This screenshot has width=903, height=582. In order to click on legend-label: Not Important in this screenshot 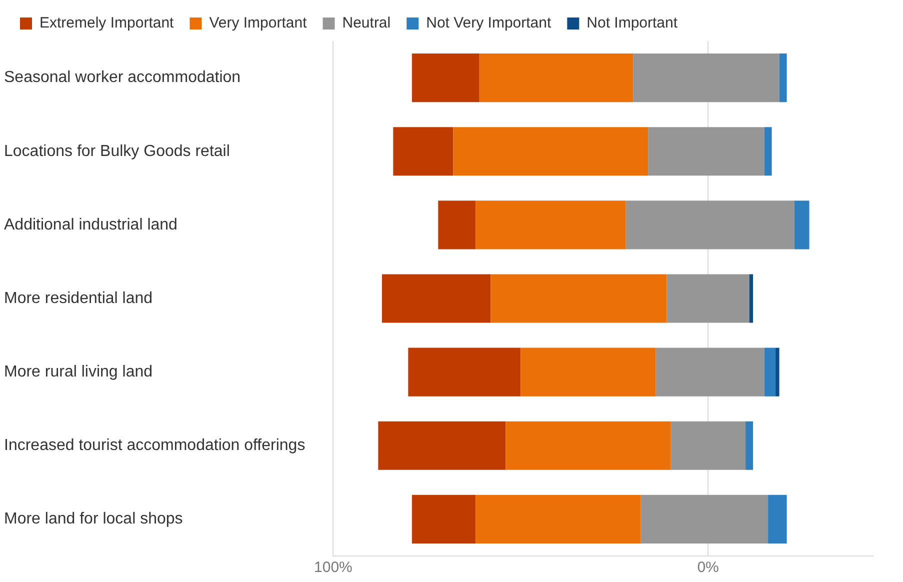, I will do `click(632, 23)`.